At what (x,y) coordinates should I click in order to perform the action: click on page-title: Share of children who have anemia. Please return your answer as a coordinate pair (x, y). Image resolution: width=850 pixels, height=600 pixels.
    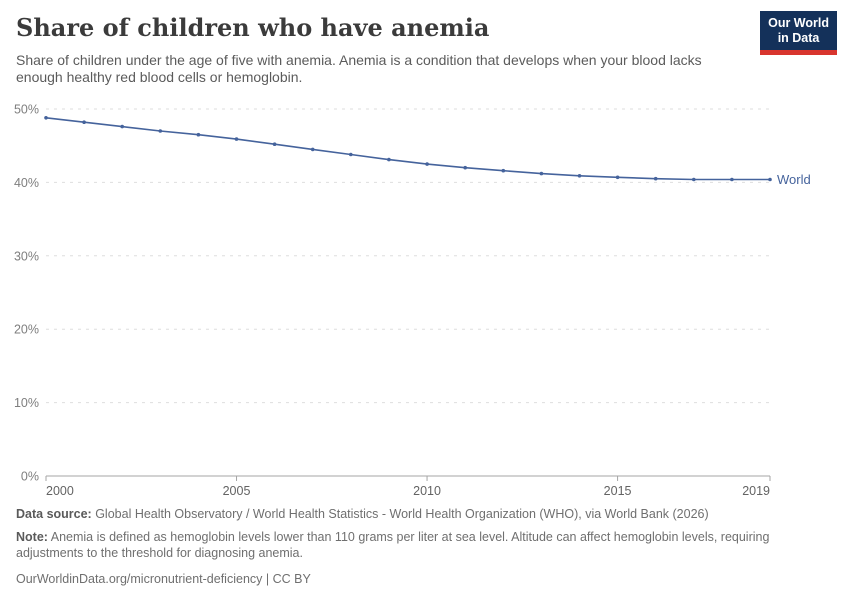
    Looking at the image, I should click on (253, 27).